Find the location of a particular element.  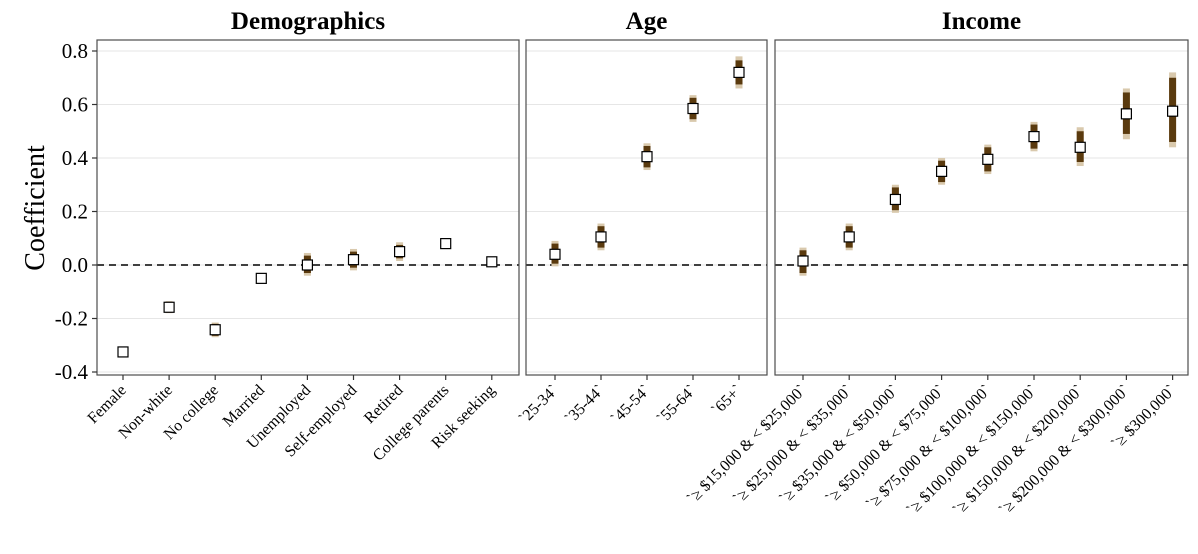

y-tick-label: -0.4 is located at coordinates (72, 372).